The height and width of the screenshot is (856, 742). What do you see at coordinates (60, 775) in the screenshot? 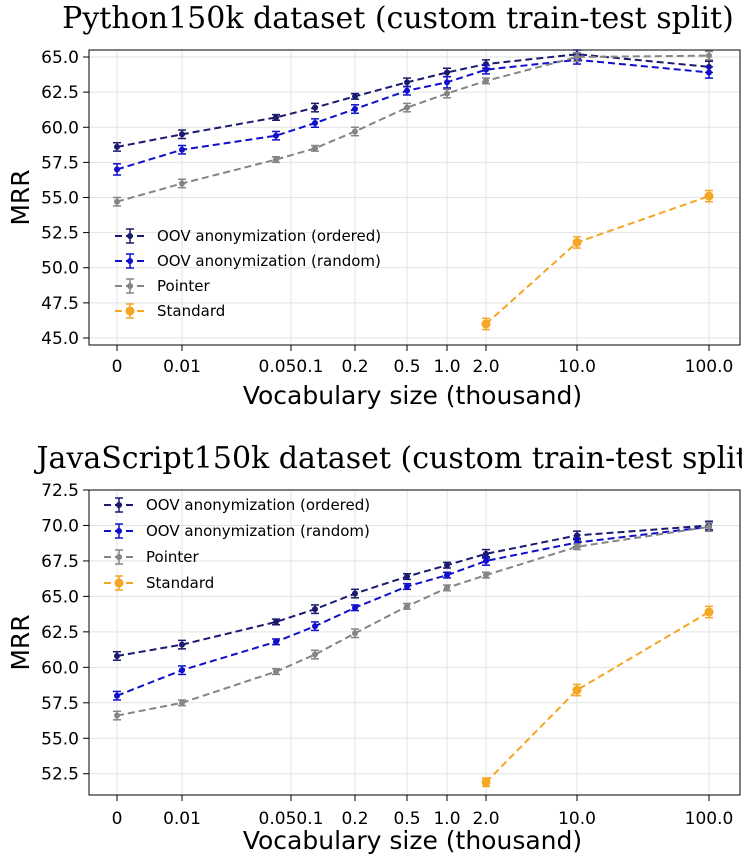
I see `y-tick-label: 52.5` at bounding box center [60, 775].